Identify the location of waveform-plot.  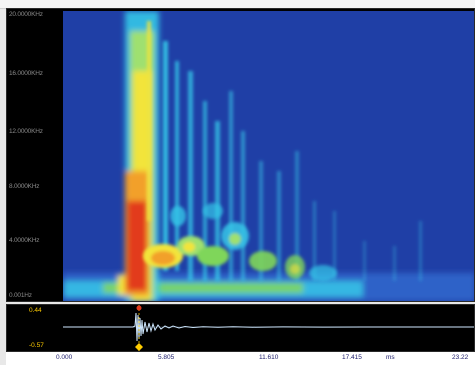
(268, 328).